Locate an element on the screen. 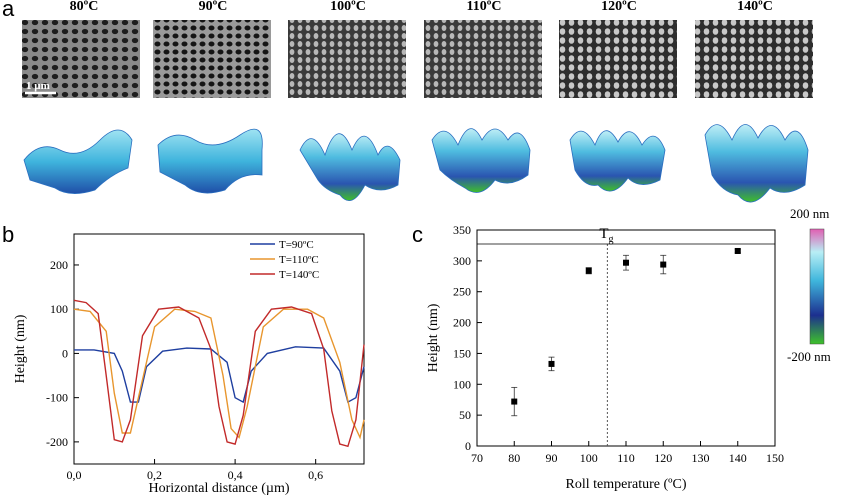 The height and width of the screenshot is (497, 850). x-tick-label: 130 is located at coordinates (701, 458).